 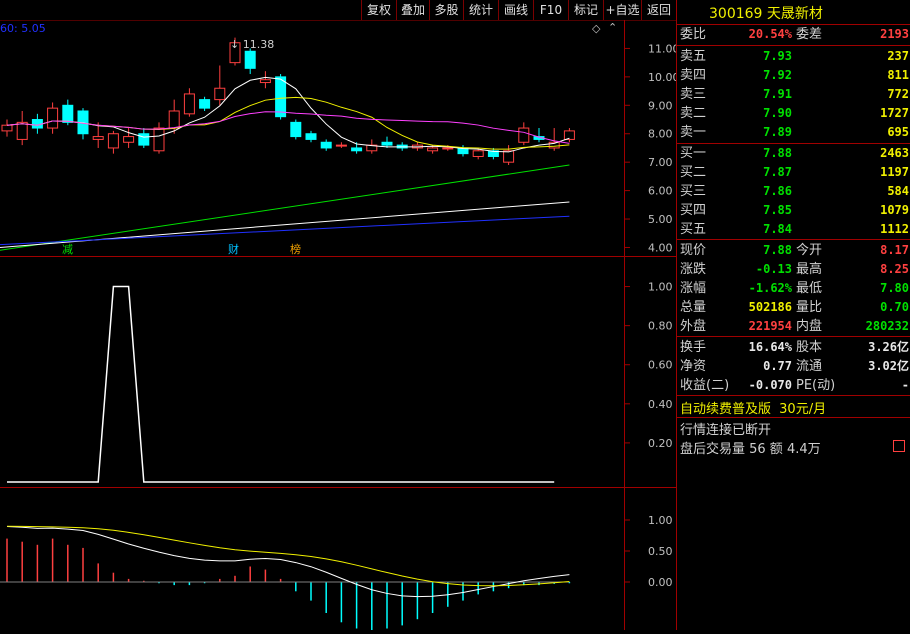 I want to click on stat-value: 7.80, so click(x=894, y=288).